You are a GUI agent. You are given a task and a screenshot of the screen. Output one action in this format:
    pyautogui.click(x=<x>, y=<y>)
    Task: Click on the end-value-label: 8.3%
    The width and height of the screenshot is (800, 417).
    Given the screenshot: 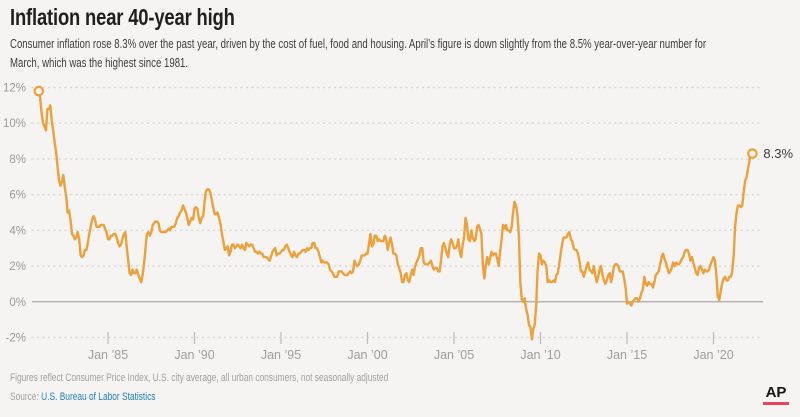 What is the action you would take?
    pyautogui.click(x=778, y=153)
    